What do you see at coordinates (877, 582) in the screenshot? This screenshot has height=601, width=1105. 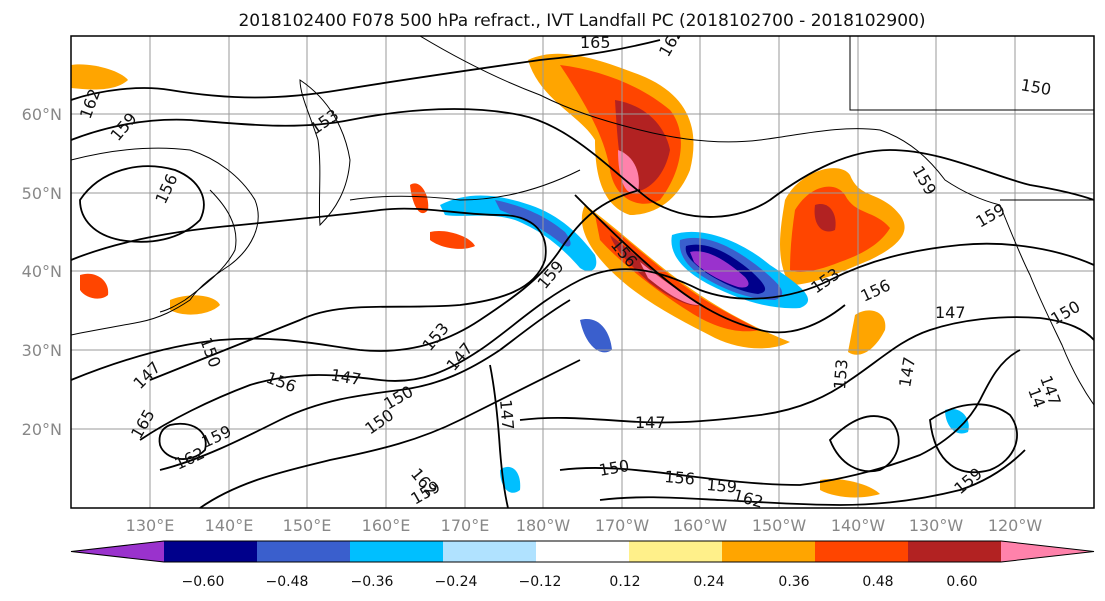 I see `colorbar-tick-label: 0.48` at bounding box center [877, 582].